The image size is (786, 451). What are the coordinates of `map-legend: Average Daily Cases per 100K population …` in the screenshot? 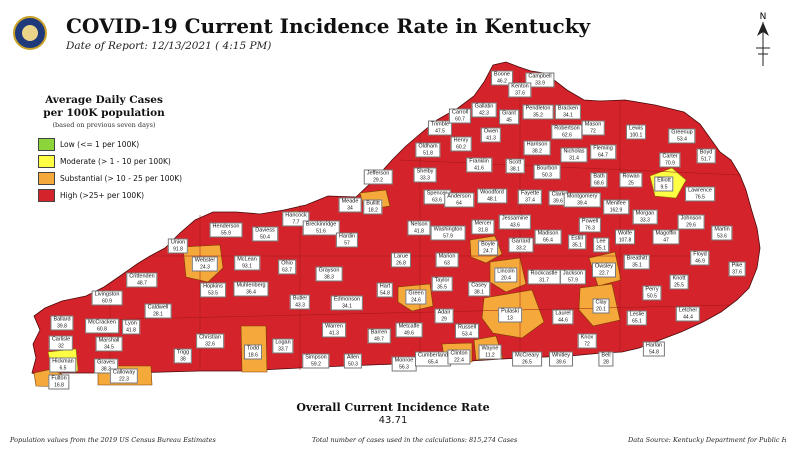 It's located at (106, 149).